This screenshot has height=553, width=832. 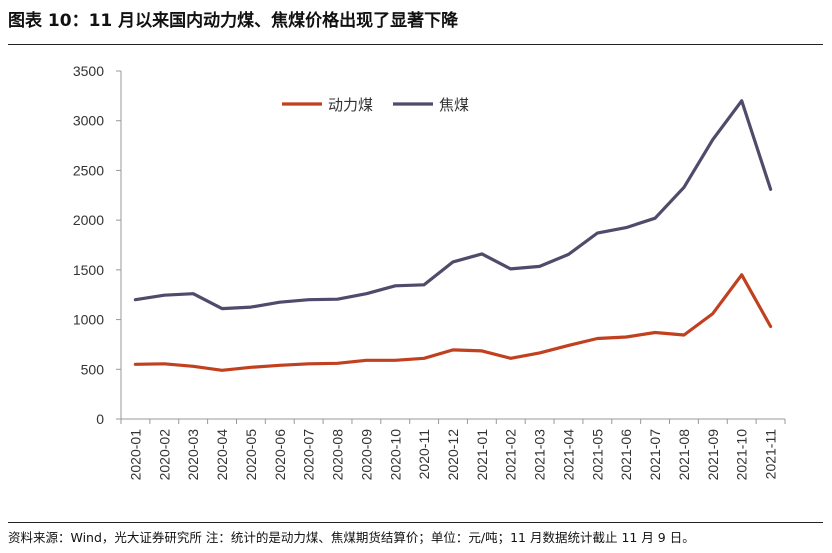 I want to click on y-tick-label: 2000, so click(x=88, y=220).